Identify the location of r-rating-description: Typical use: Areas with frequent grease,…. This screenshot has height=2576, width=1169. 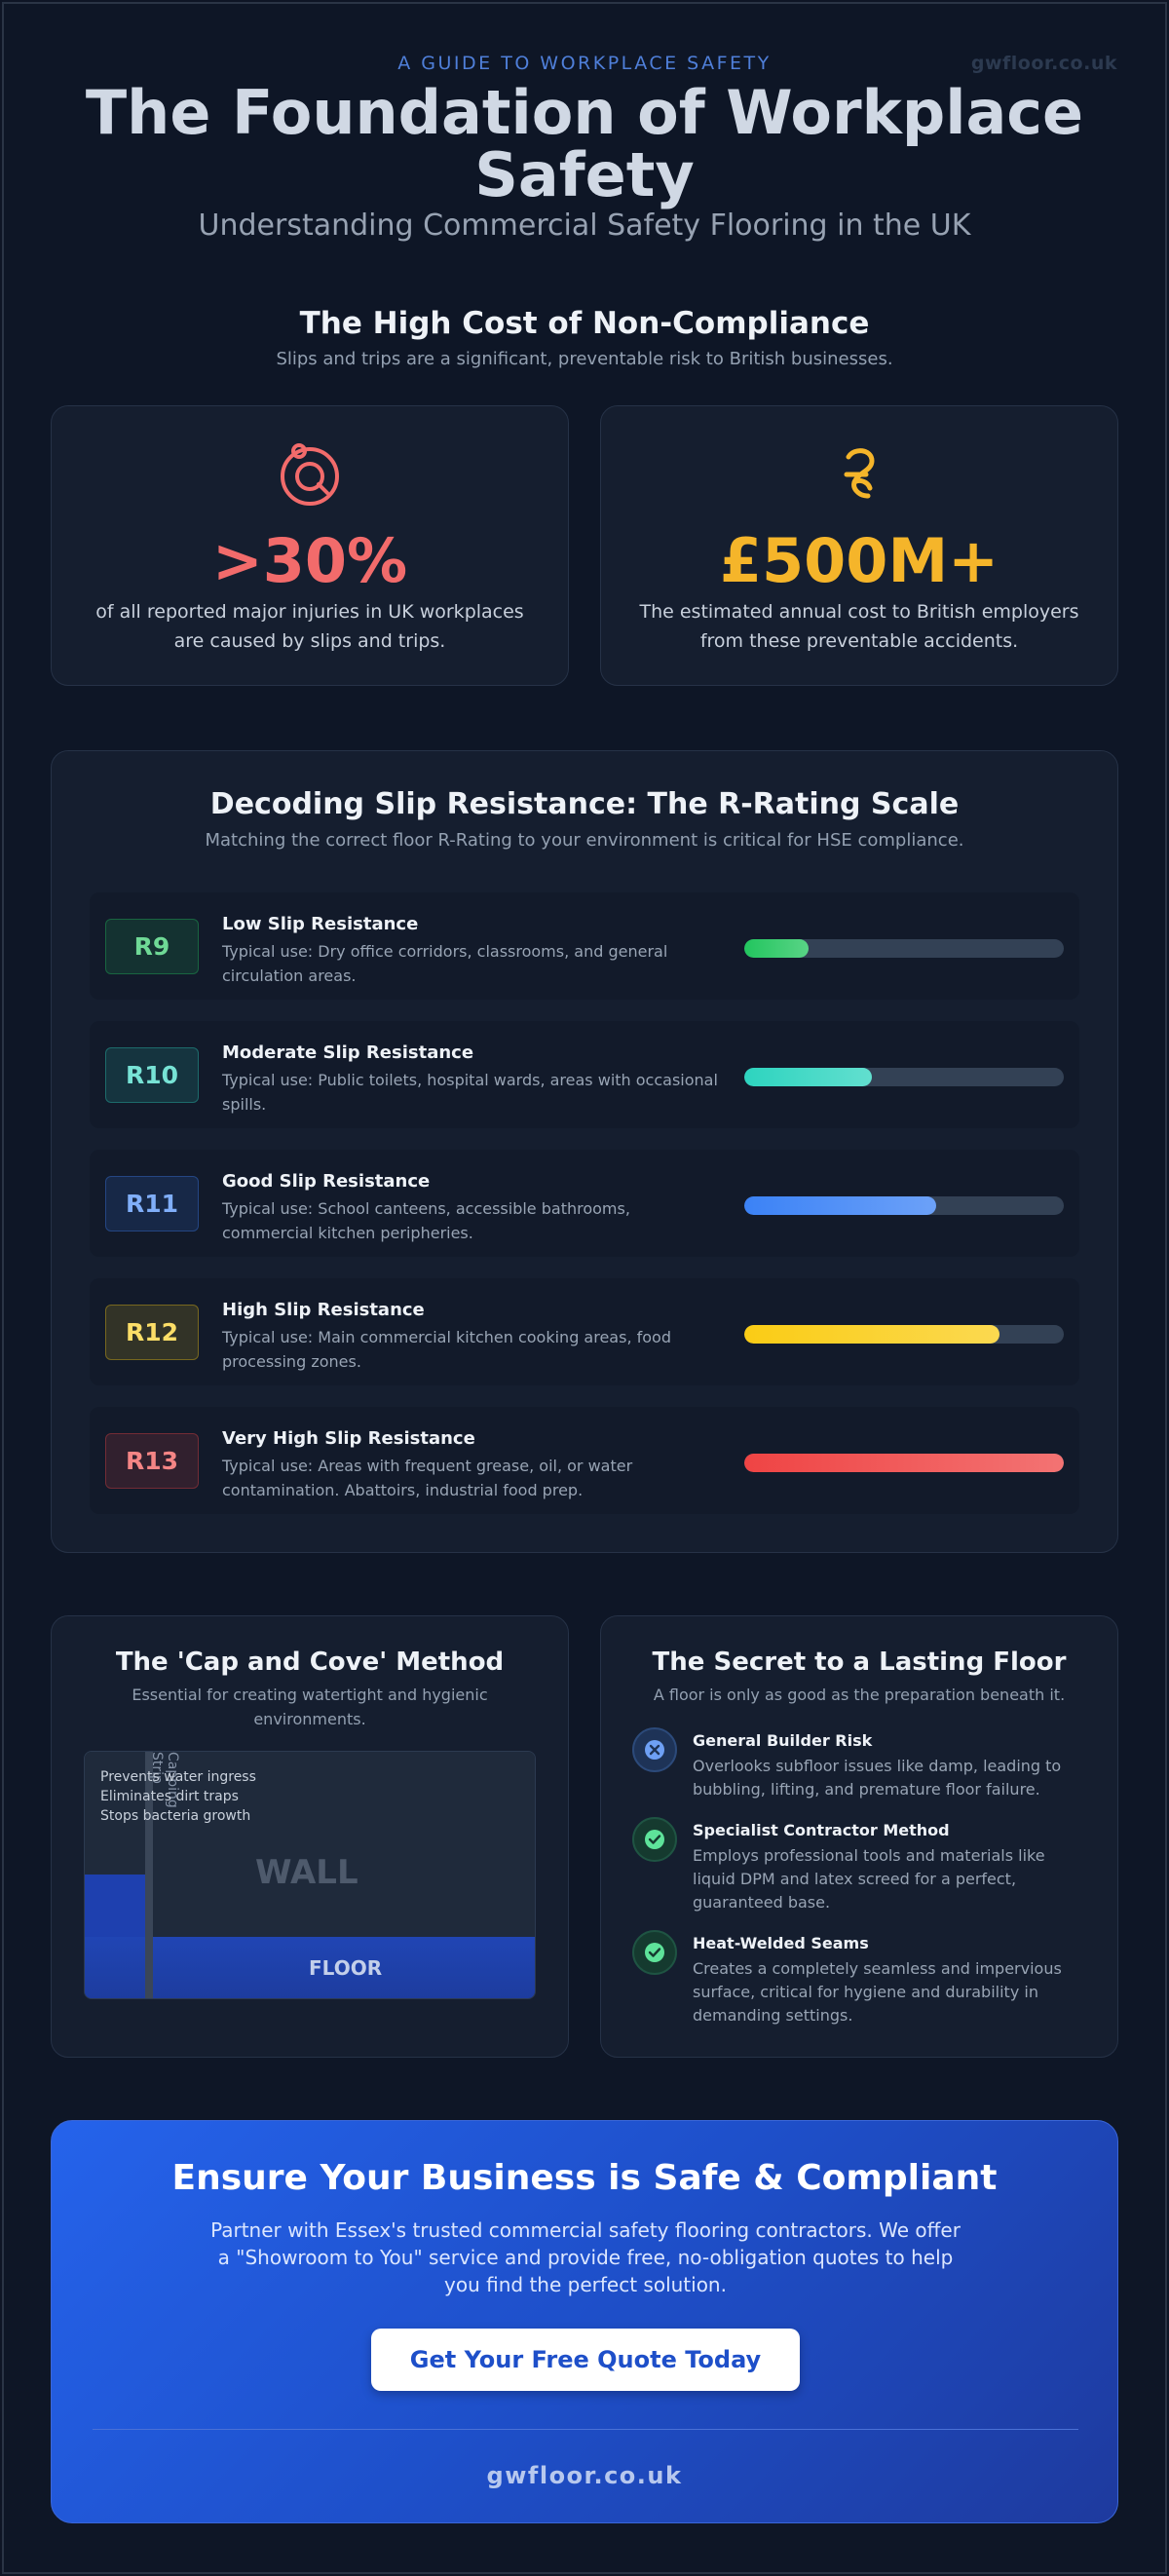
(427, 1478).